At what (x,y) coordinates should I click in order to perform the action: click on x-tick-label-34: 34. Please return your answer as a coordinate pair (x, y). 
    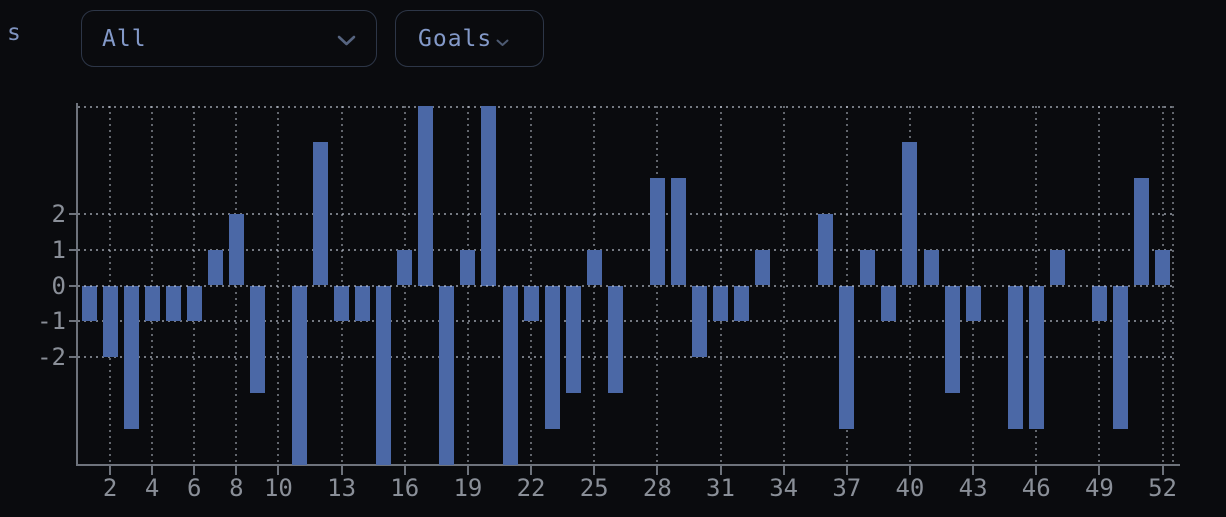
    Looking at the image, I should click on (784, 488).